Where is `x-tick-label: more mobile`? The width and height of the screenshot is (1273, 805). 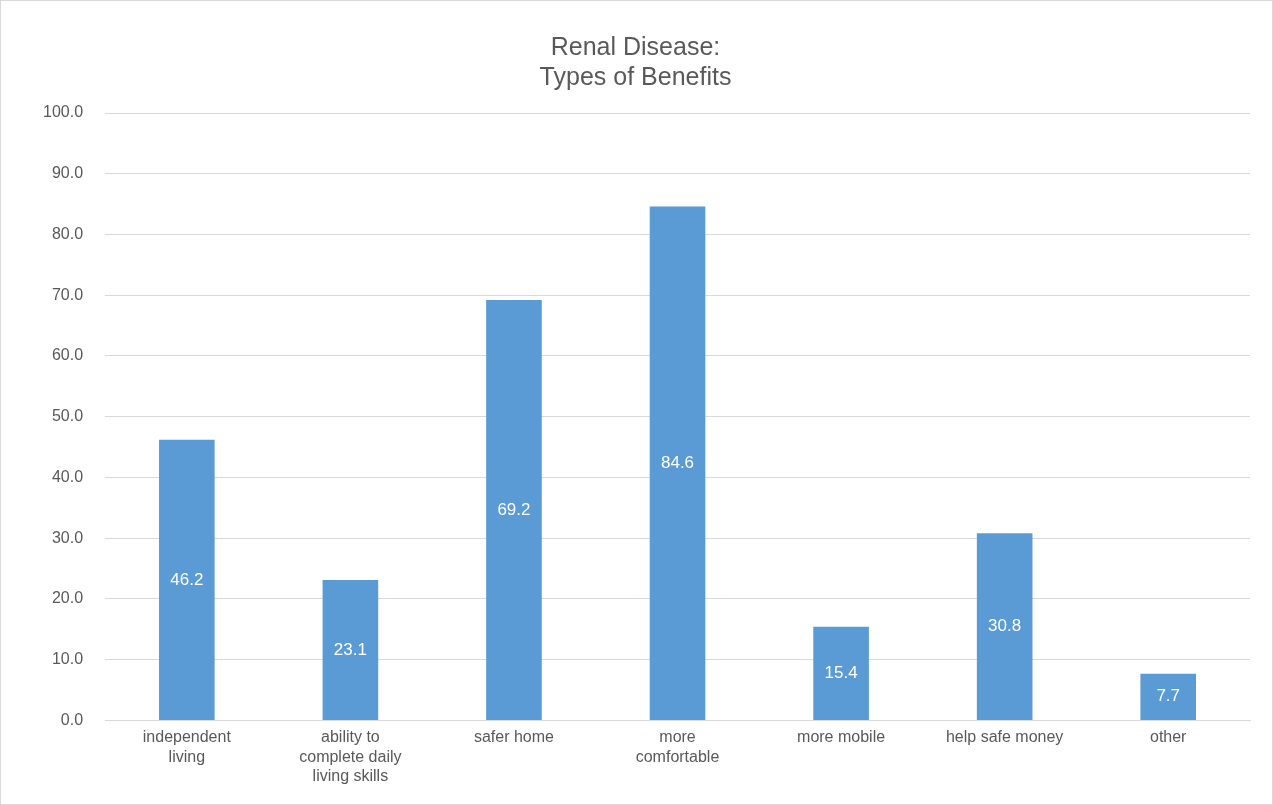
x-tick-label: more mobile is located at coordinates (841, 737).